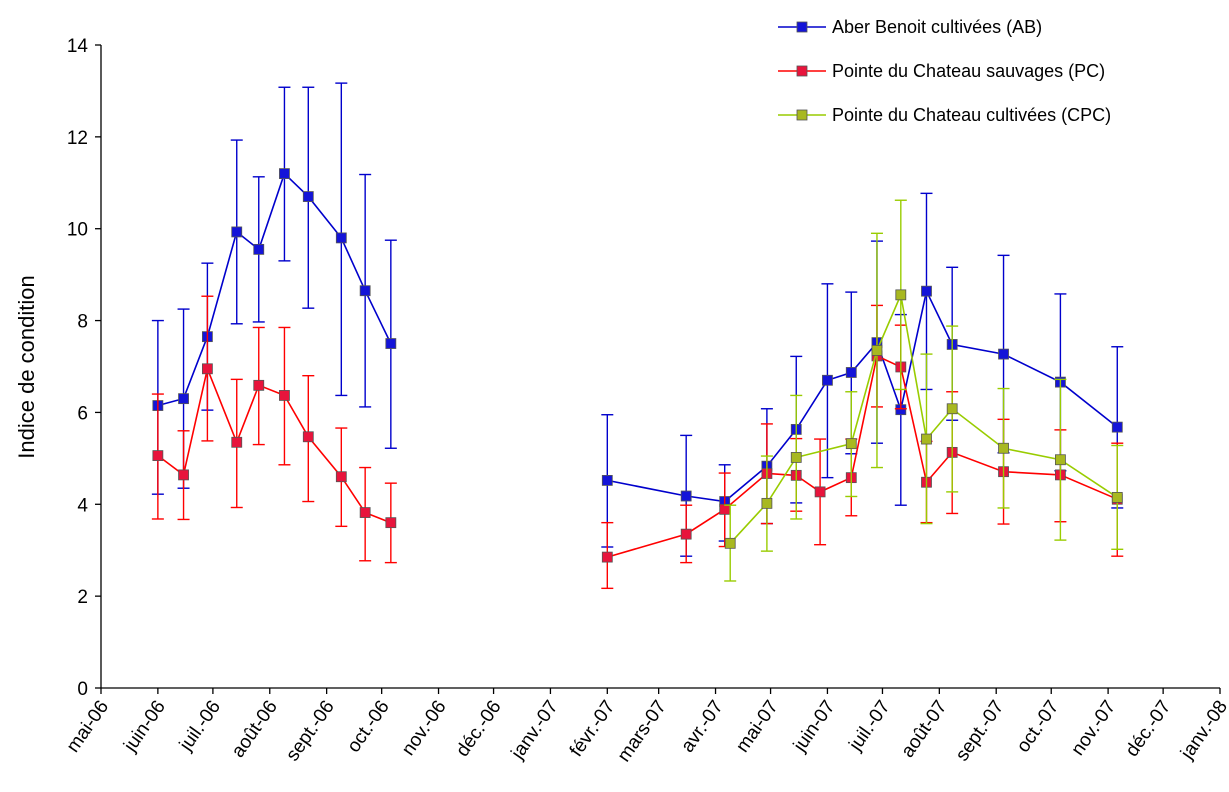 This screenshot has width=1229, height=792. Describe the element at coordinates (82, 322) in the screenshot. I see `y-tick-label: 8` at that location.